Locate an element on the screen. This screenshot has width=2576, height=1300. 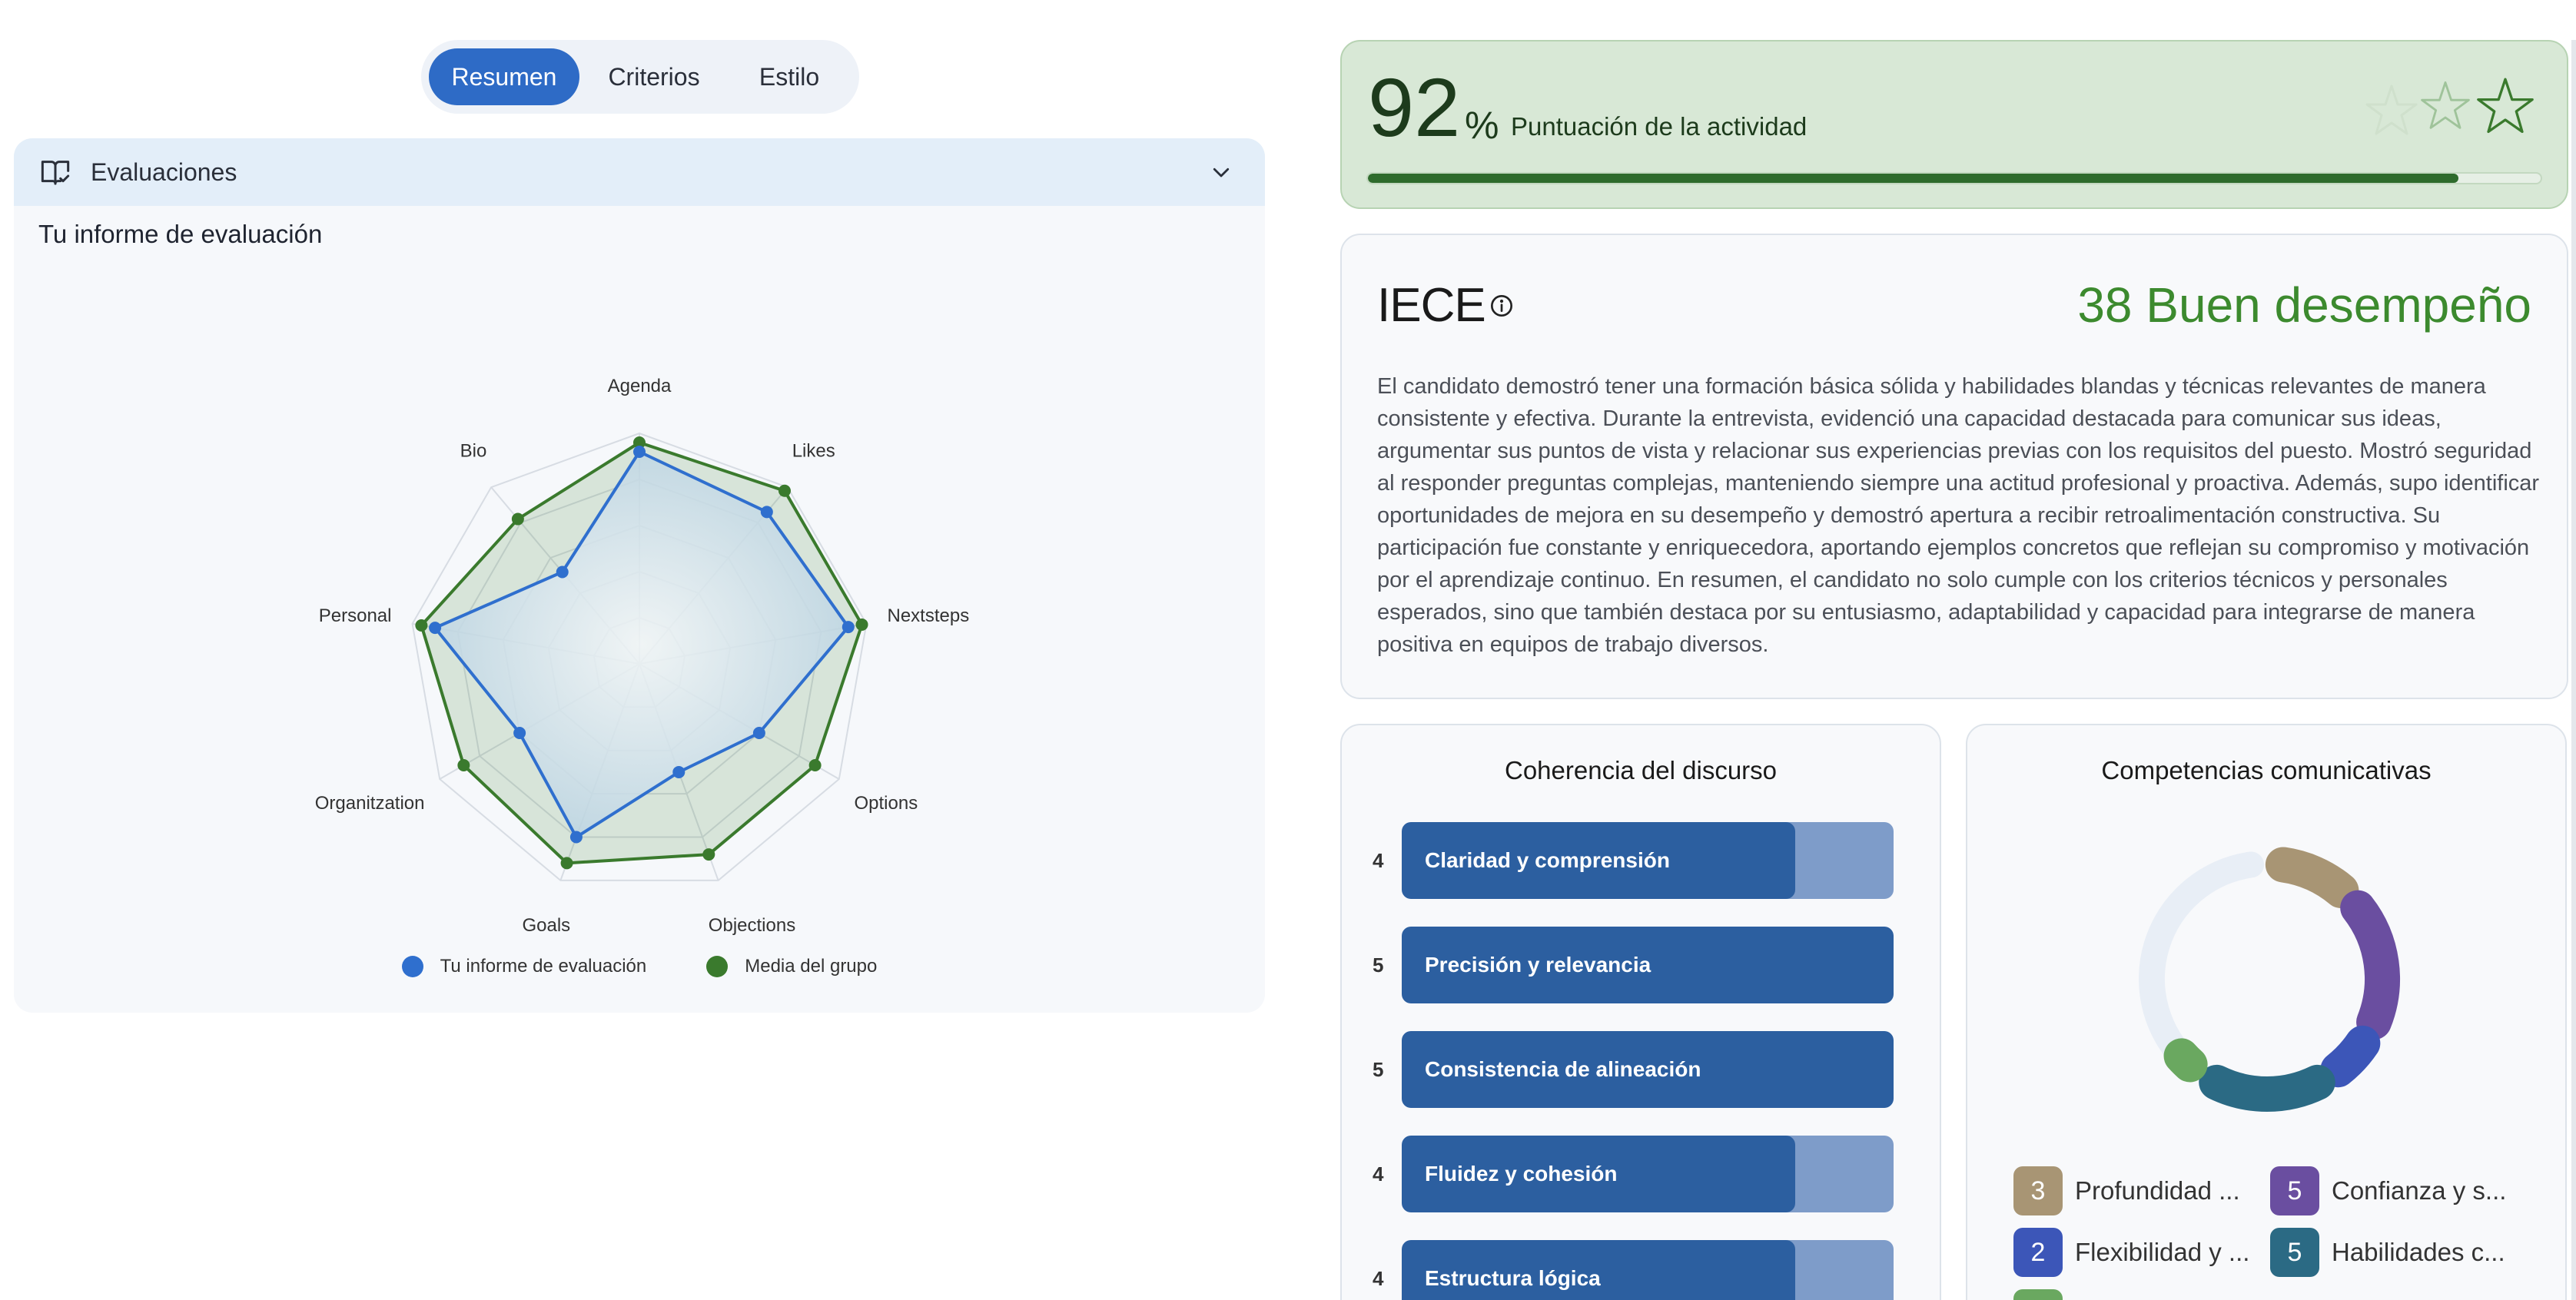
criterion-row: 4 Claridad y comprensión is located at coordinates (1641, 860).